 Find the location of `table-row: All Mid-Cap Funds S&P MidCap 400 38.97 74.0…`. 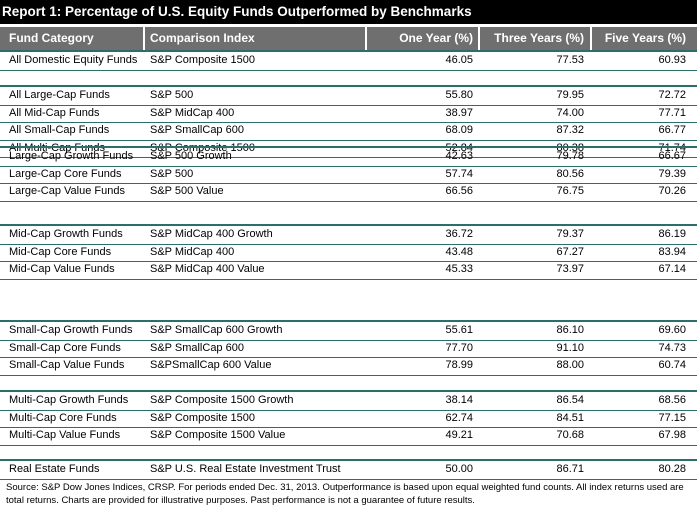

table-row: All Mid-Cap Funds S&P MidCap 400 38.97 74.0… is located at coordinates (348, 114).